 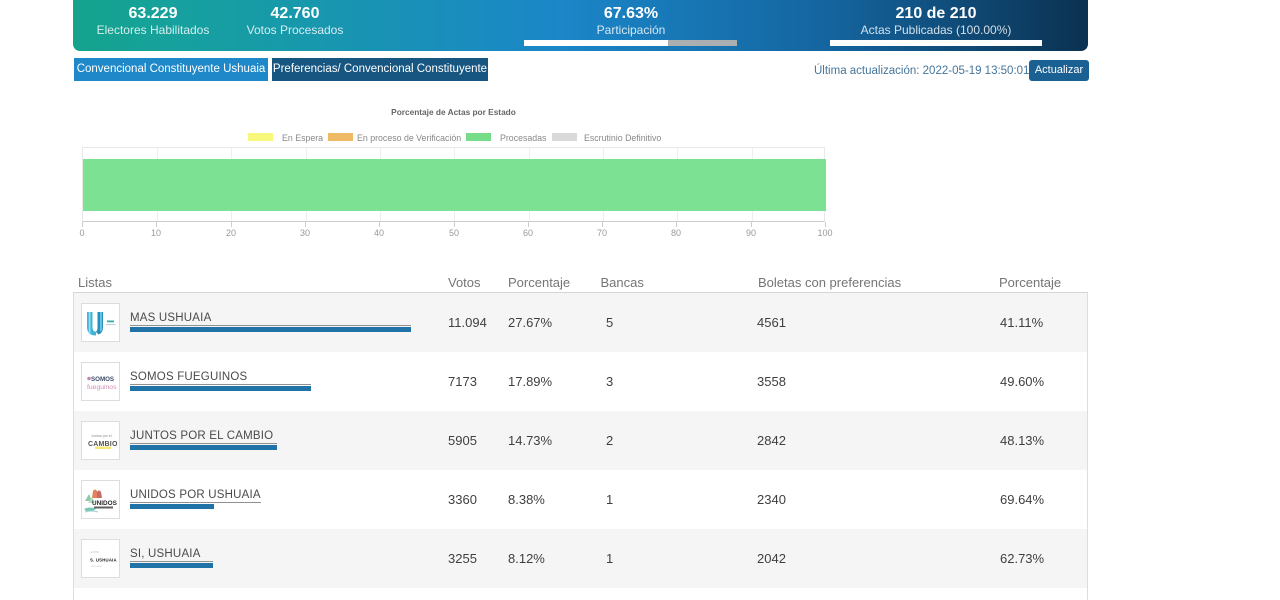 I want to click on svg-text: fueguinos, so click(x=102, y=387).